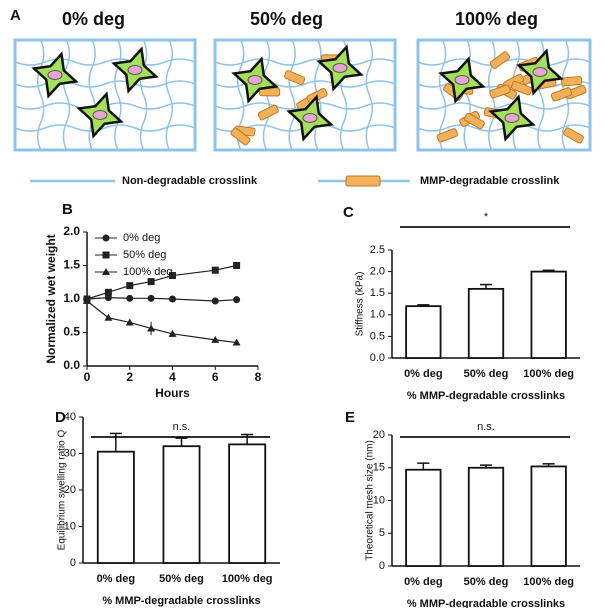  I want to click on legend-text: MMP-degradable crosslink, so click(490, 181).